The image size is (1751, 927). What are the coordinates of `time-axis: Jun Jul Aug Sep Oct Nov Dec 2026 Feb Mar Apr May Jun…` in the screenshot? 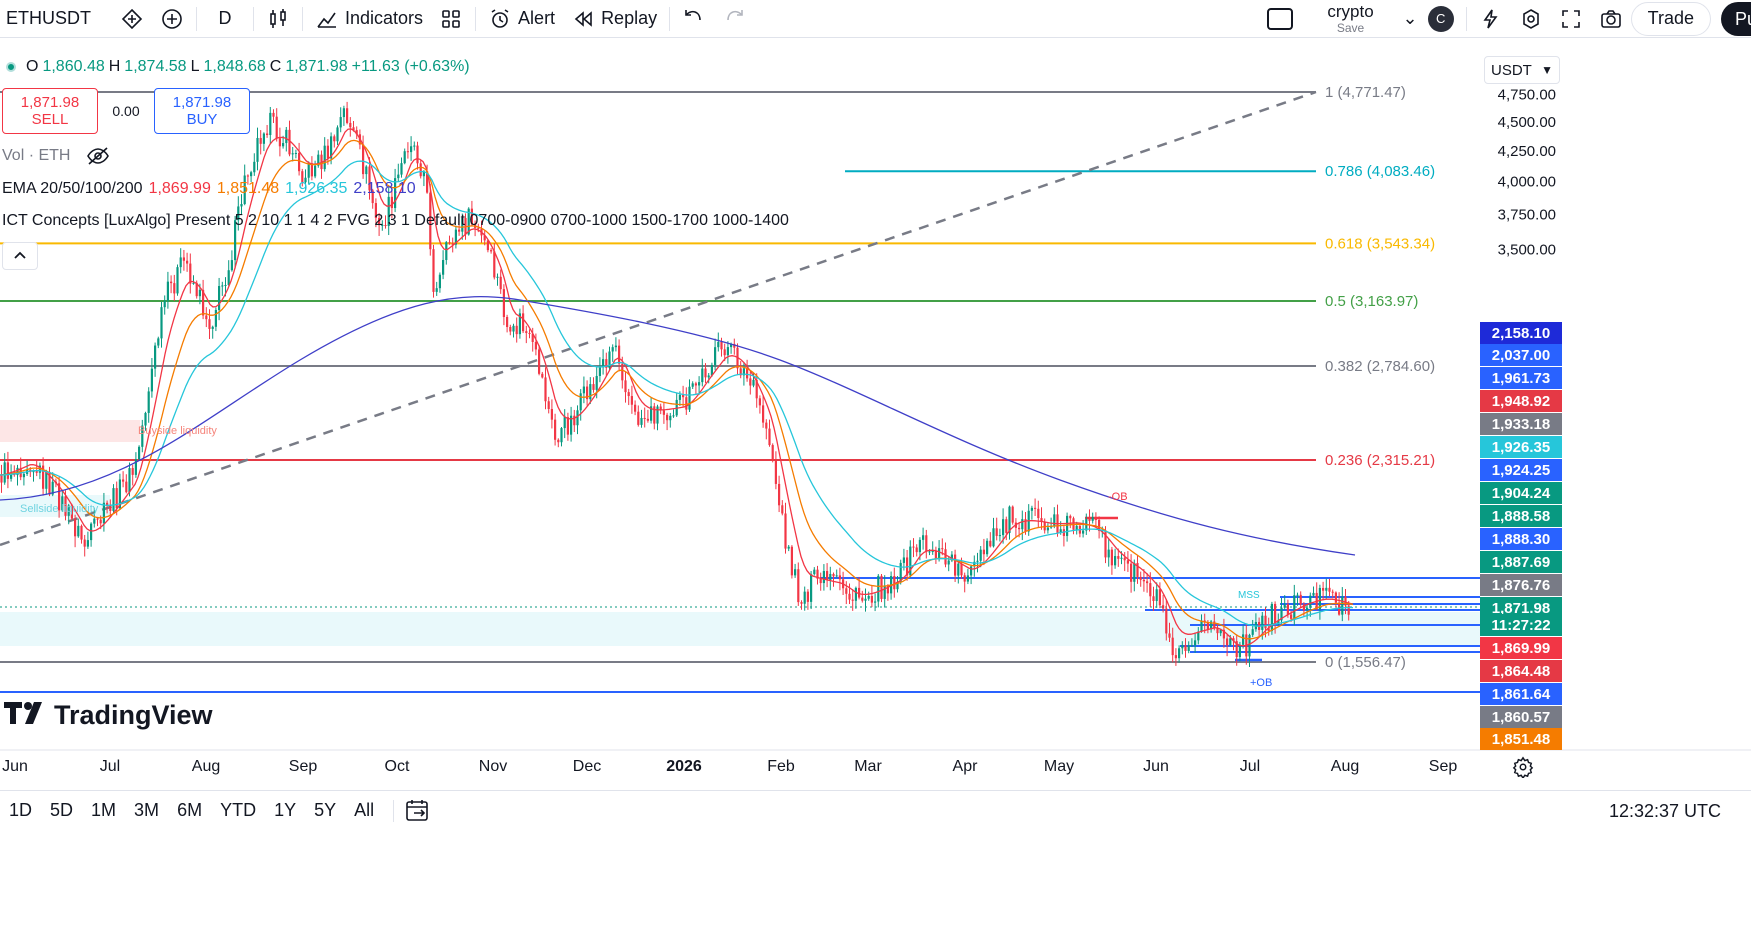 It's located at (740, 767).